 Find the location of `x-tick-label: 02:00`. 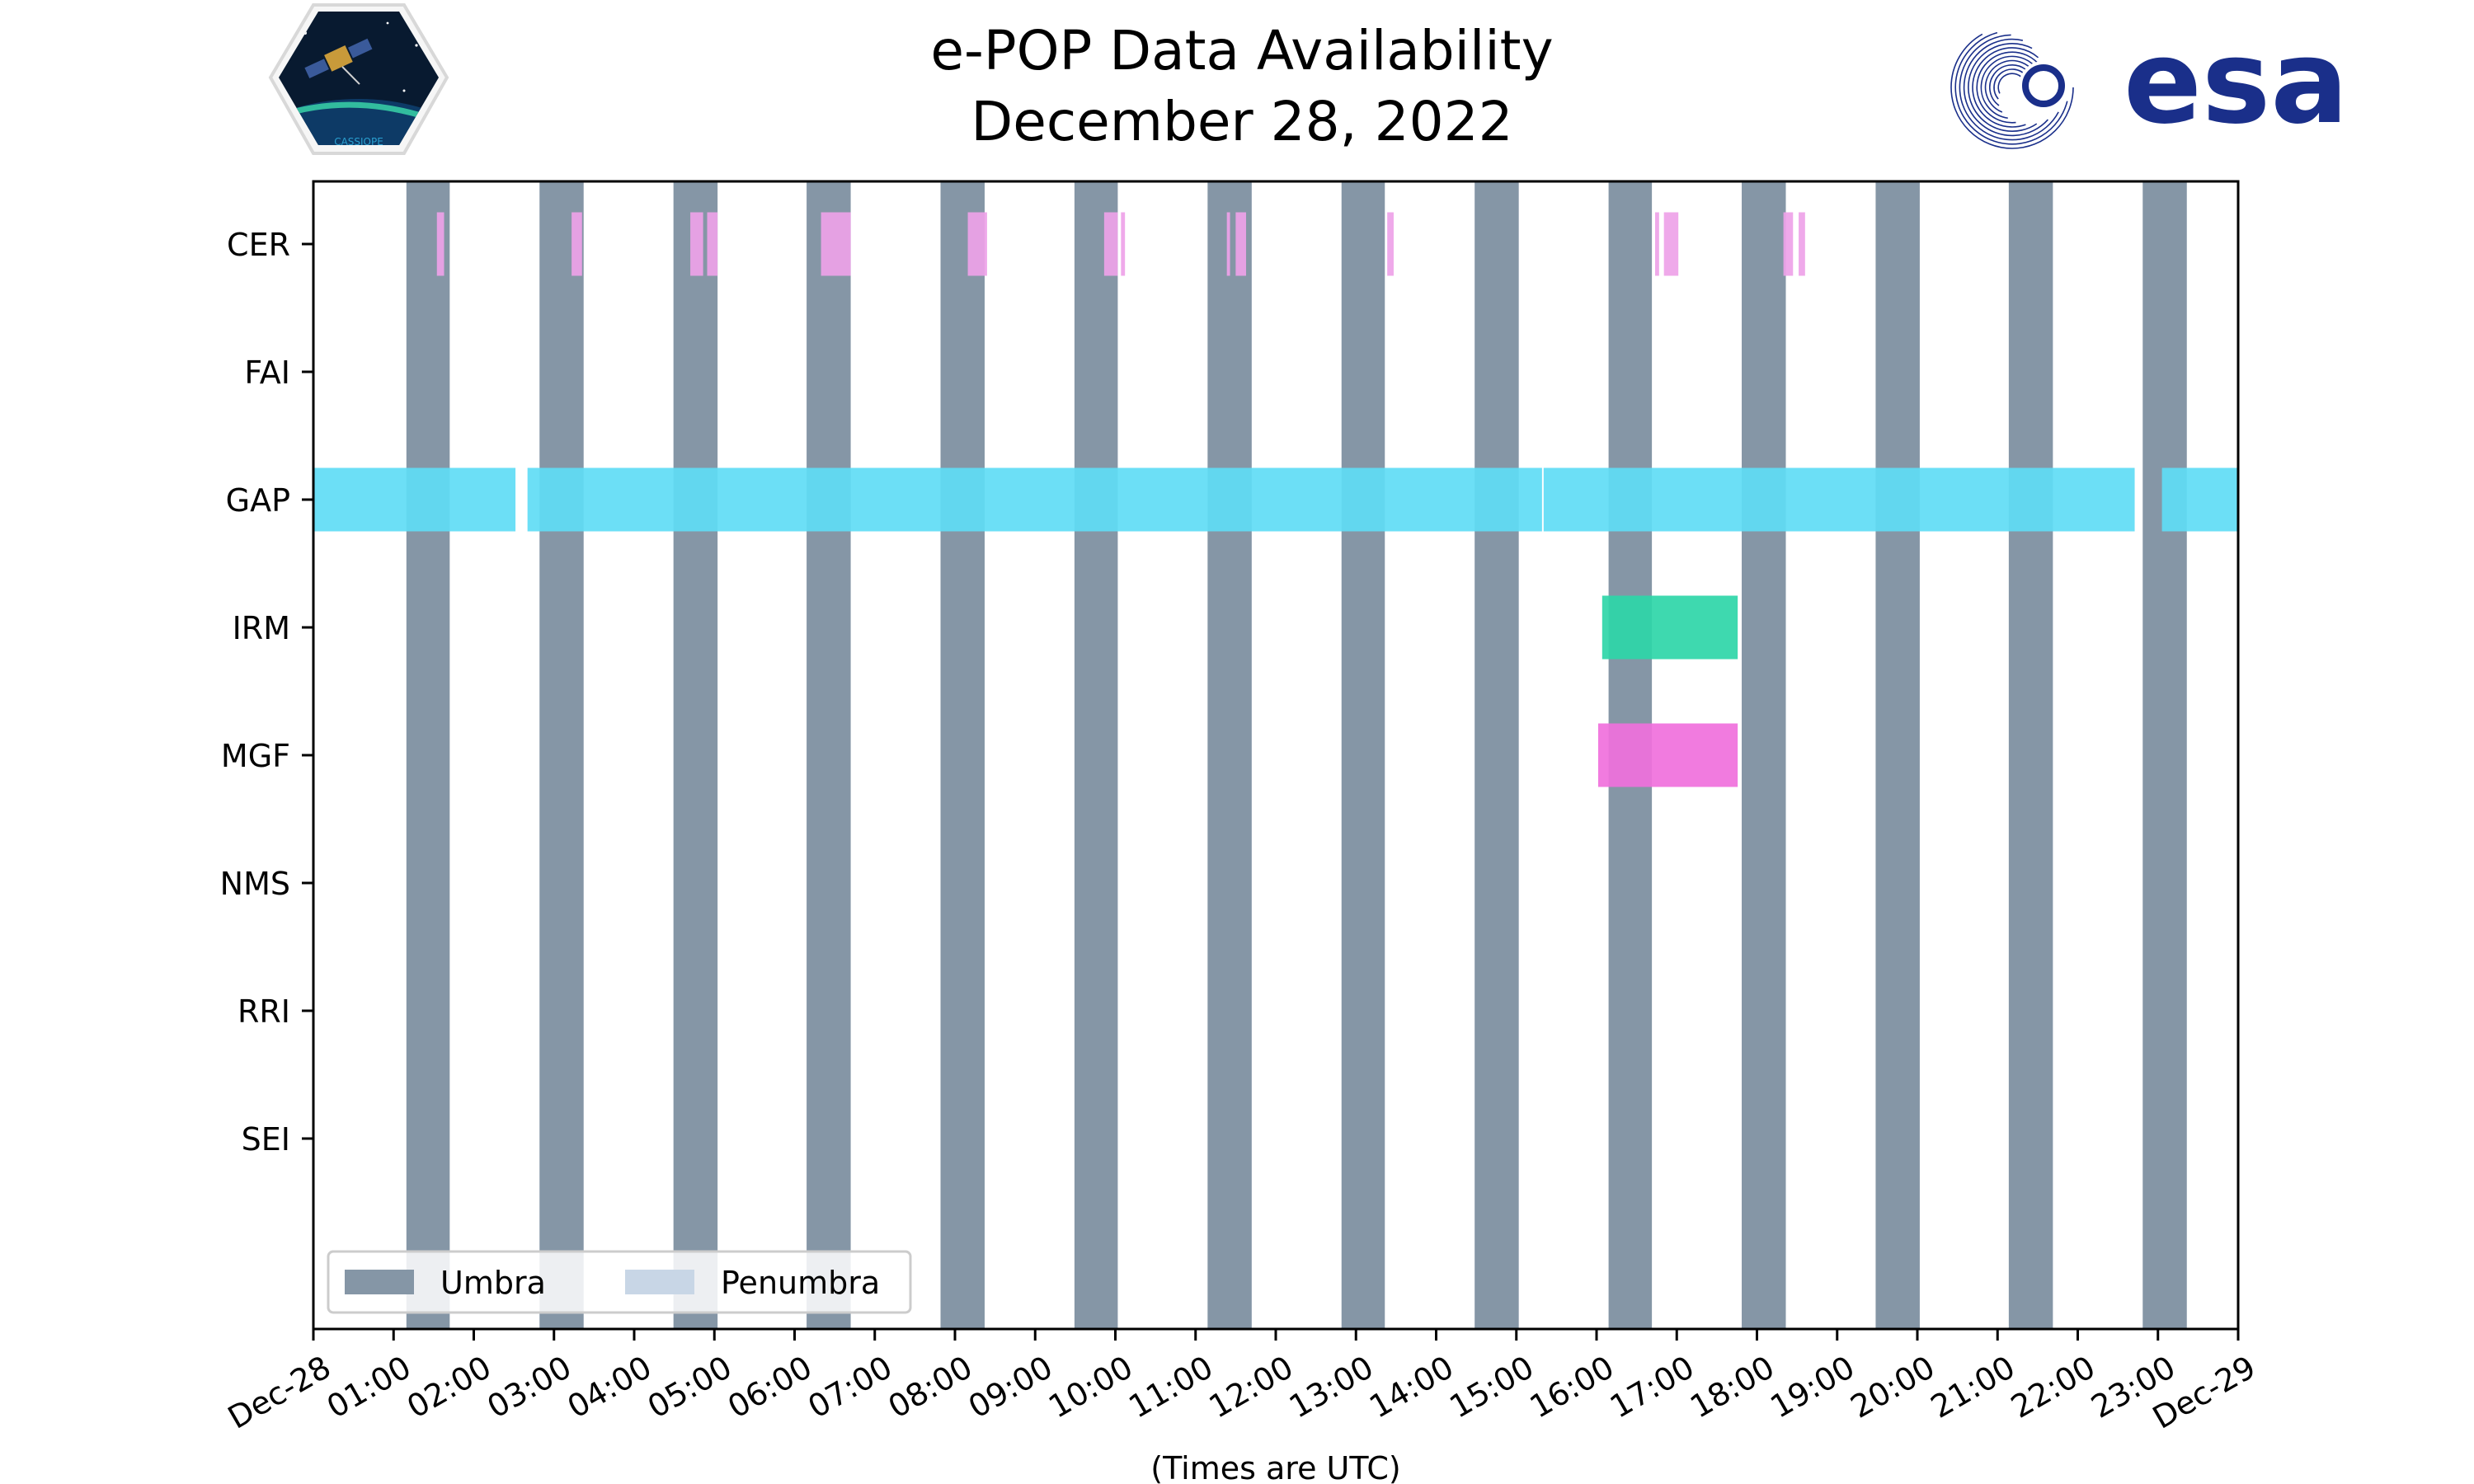

x-tick-label: 02:00 is located at coordinates (449, 1387).